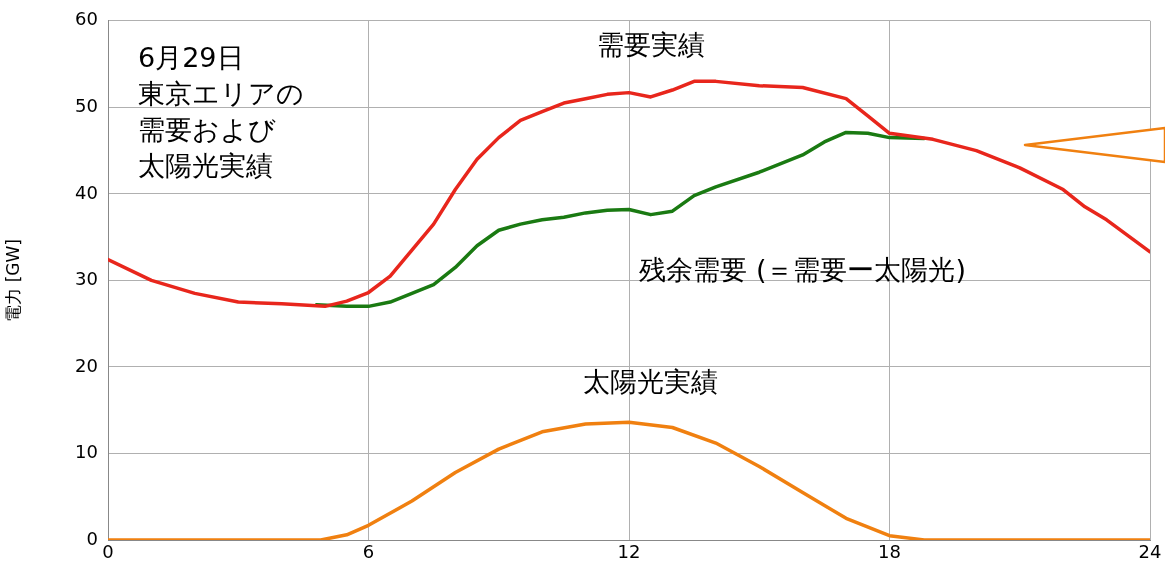  I want to click on x-tick-label: 6, so click(368, 552).